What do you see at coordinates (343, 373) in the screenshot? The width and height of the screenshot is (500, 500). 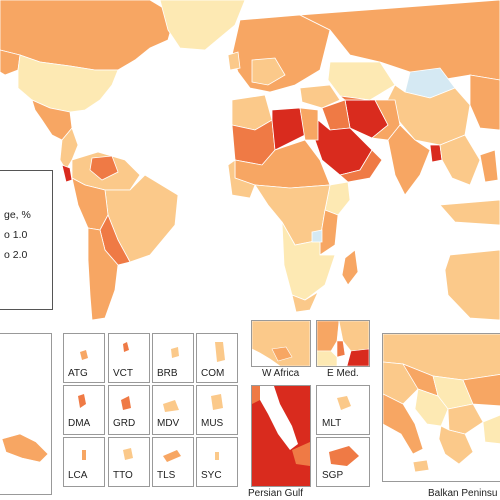 I see `label-e-med: E Med.` at bounding box center [343, 373].